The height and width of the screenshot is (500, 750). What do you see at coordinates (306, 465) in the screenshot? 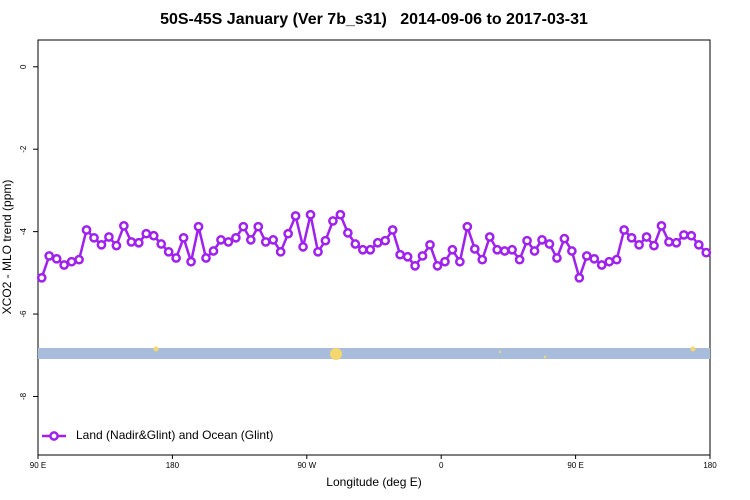
I see `x-tick-label: 90 W` at bounding box center [306, 465].